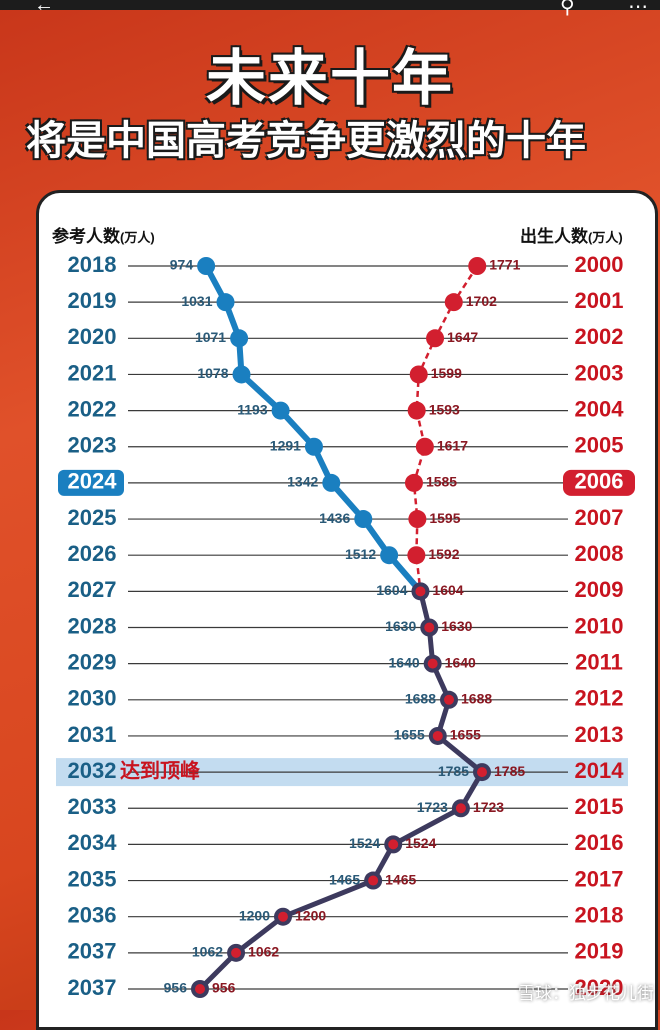  I want to click on examinee-value-label: 1785, so click(453, 771).